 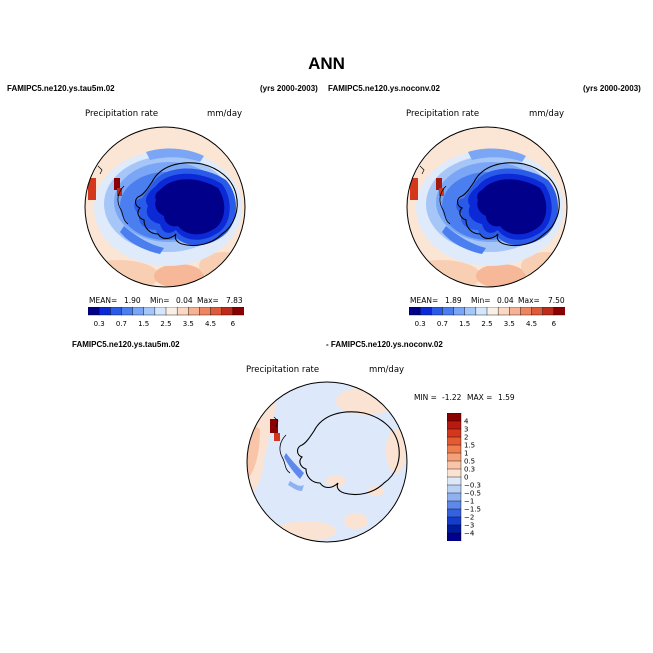 I want to click on diff-colorbar-tick-label: 1, so click(x=466, y=454).